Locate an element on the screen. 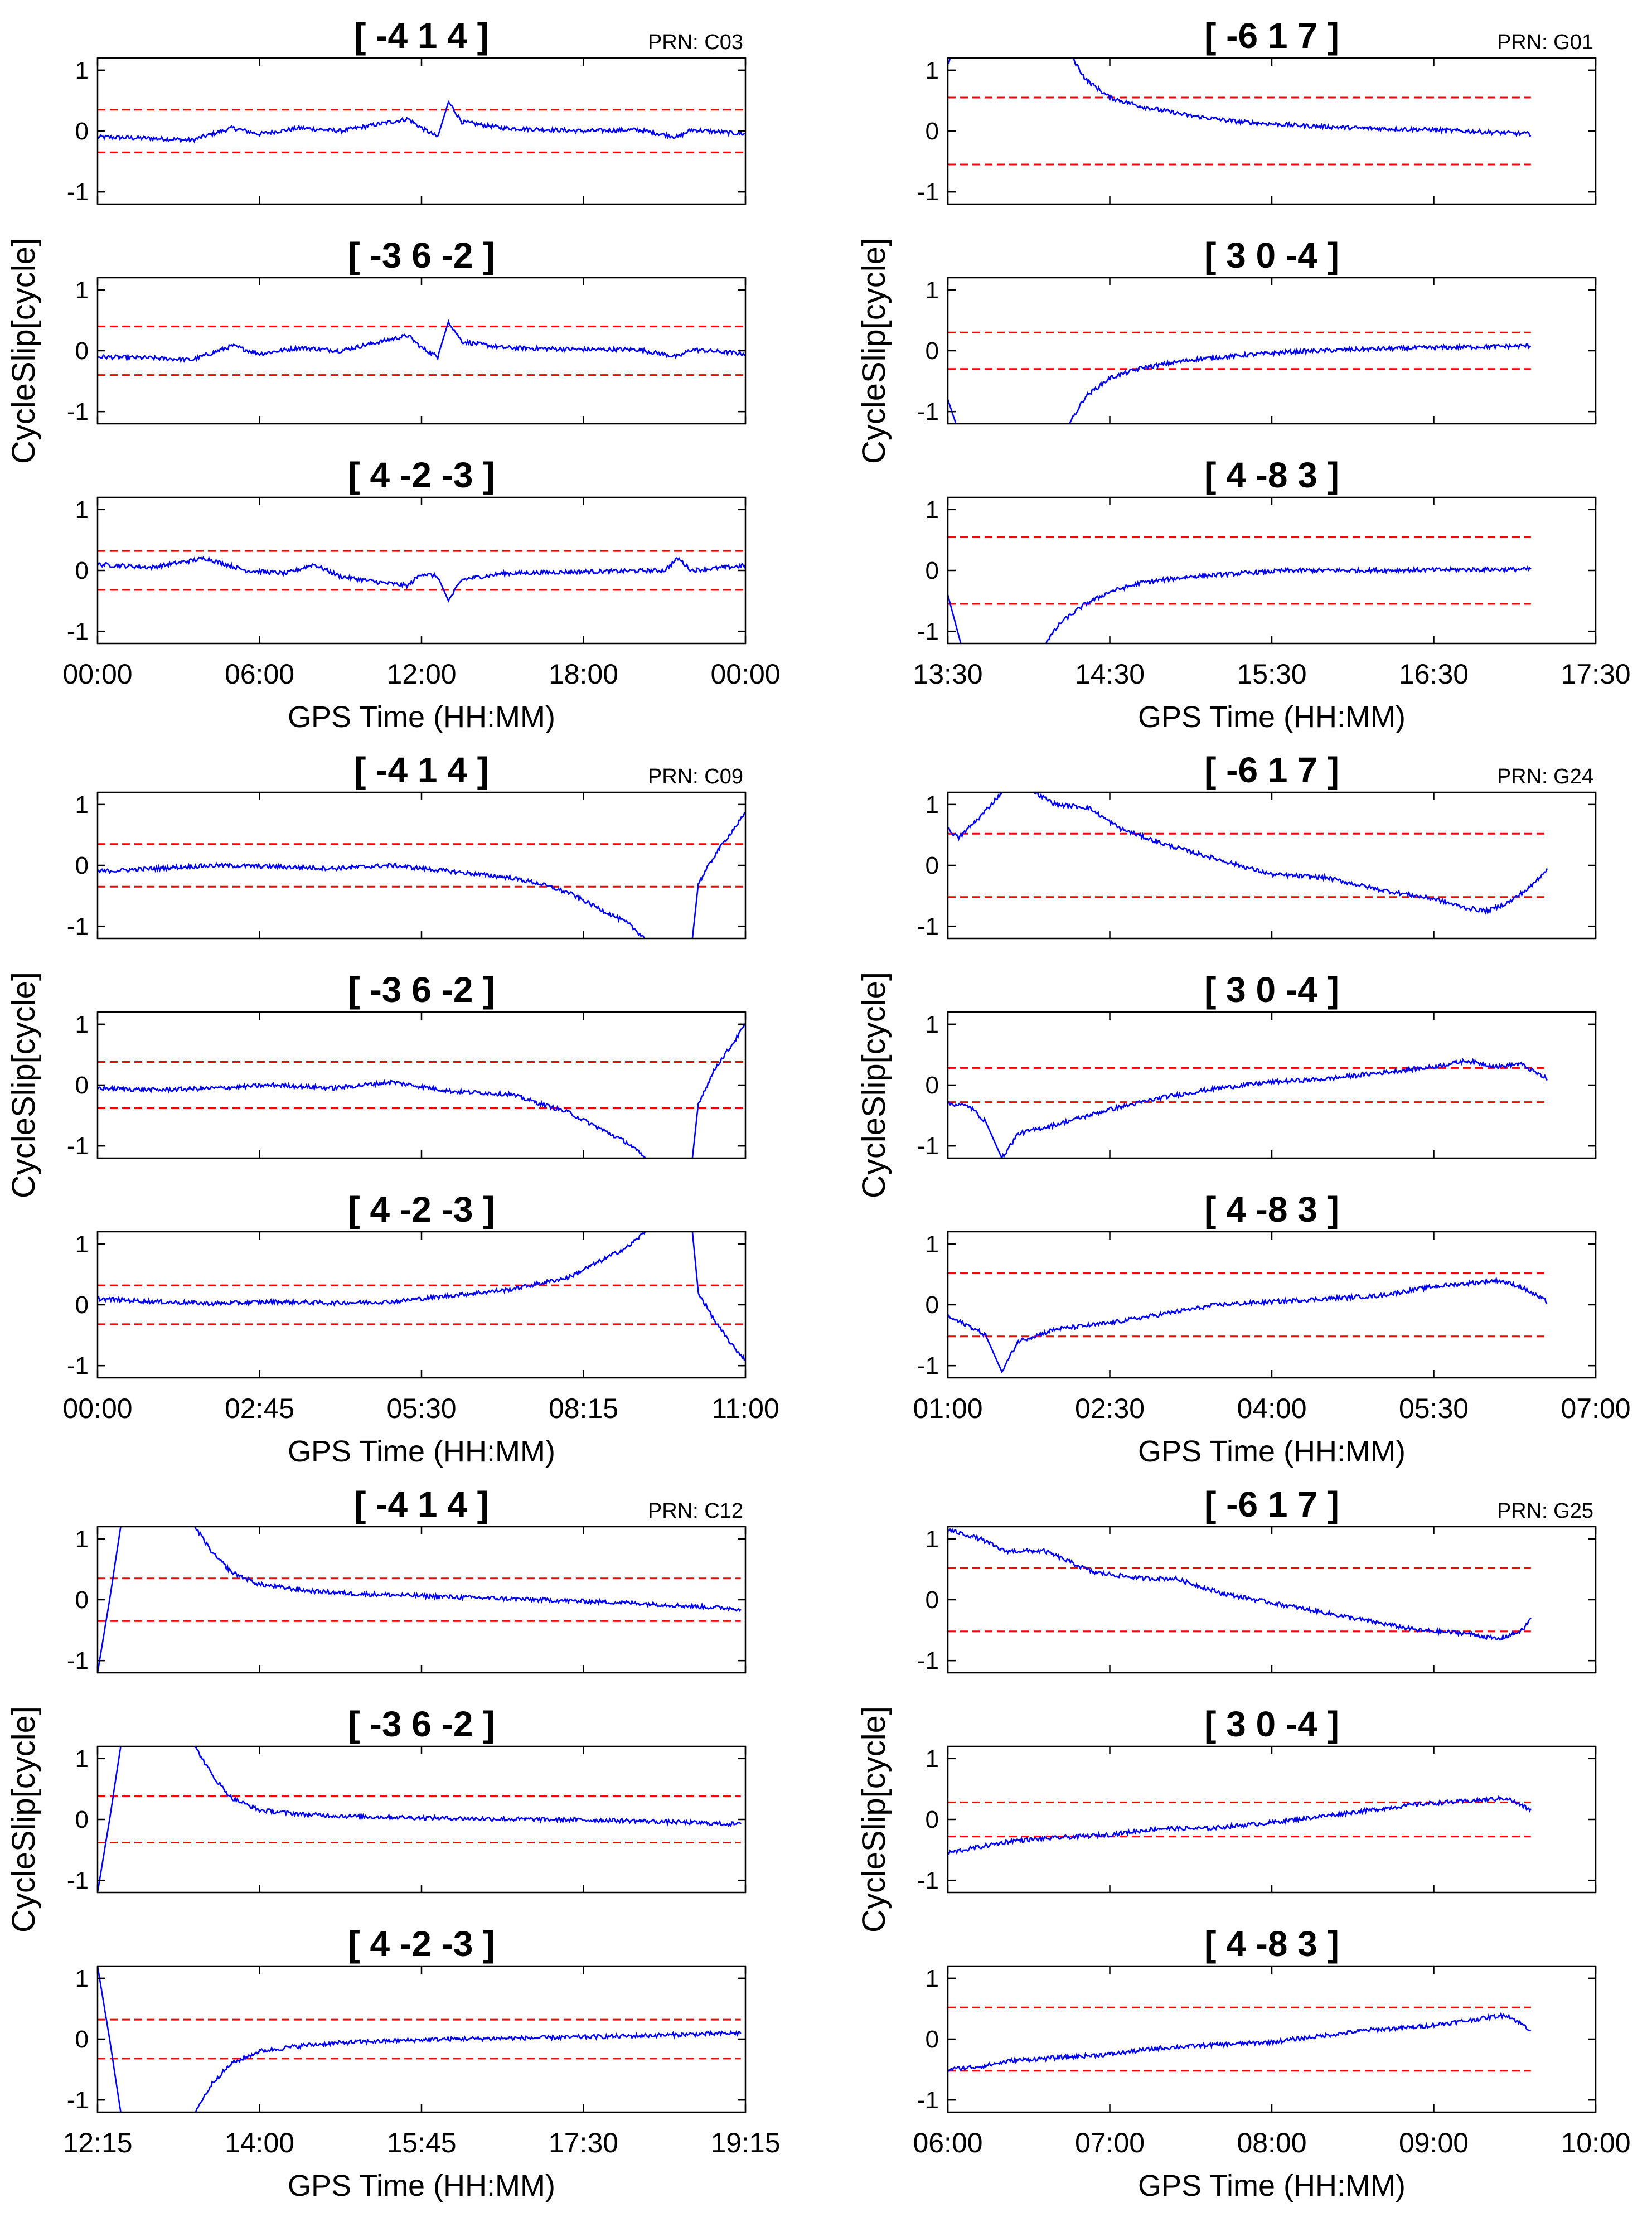 The height and width of the screenshot is (2222, 1652). x-tick-label: 04:00 is located at coordinates (1271, 1408).